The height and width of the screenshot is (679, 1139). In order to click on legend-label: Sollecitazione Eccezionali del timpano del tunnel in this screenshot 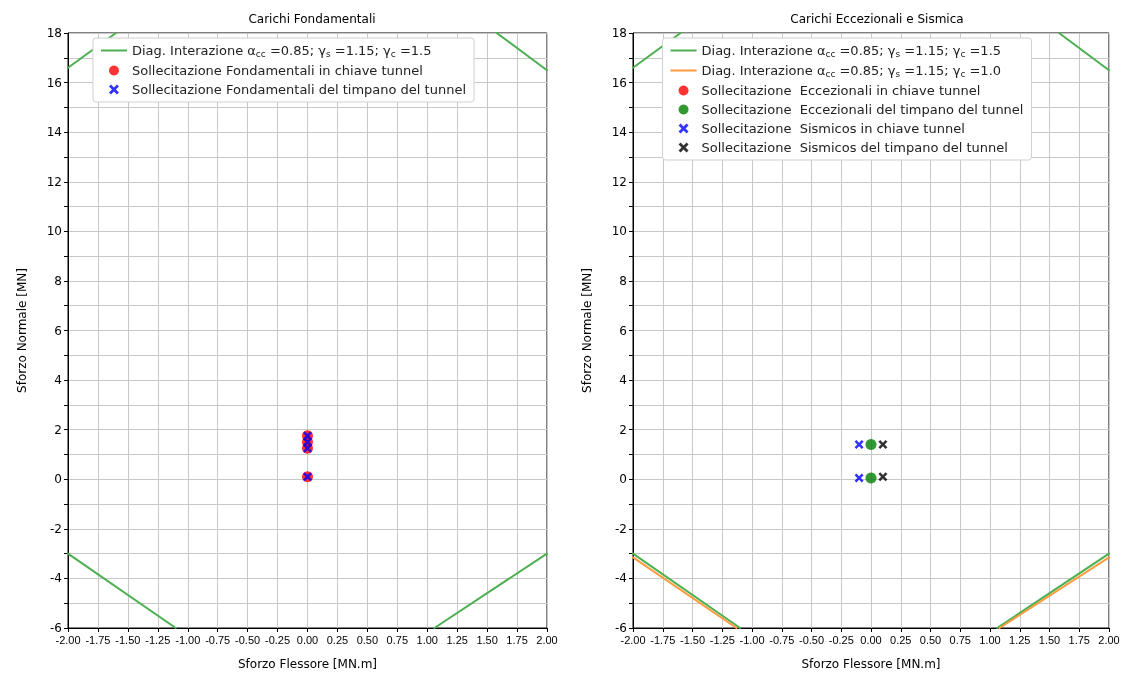, I will do `click(862, 109)`.